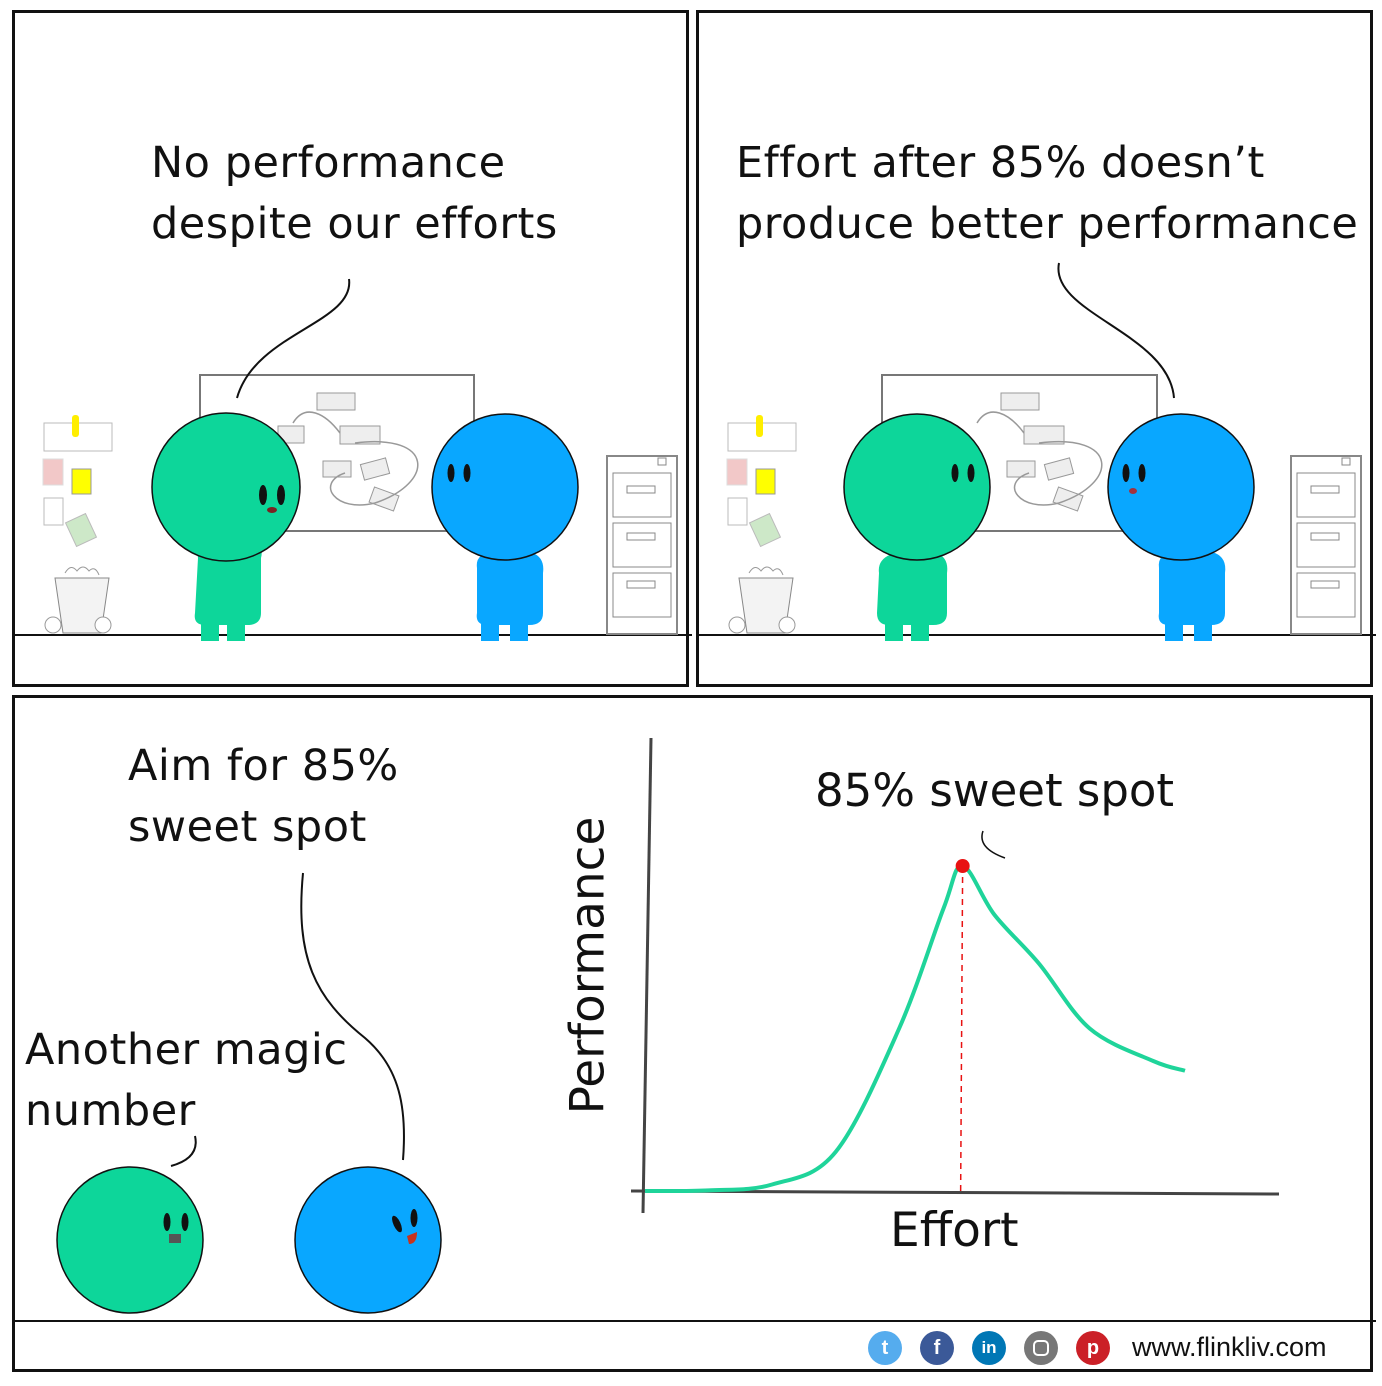  I want to click on pinterest-icon: p, so click(1093, 1348).